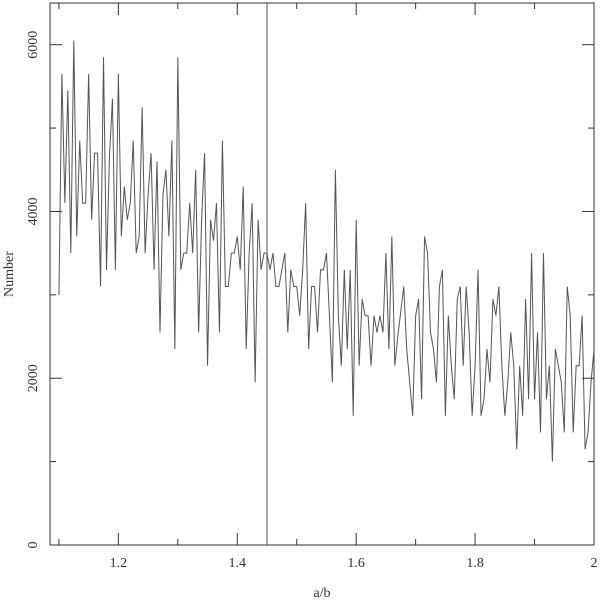  What do you see at coordinates (9, 274) in the screenshot?
I see `y-axis-label: Number` at bounding box center [9, 274].